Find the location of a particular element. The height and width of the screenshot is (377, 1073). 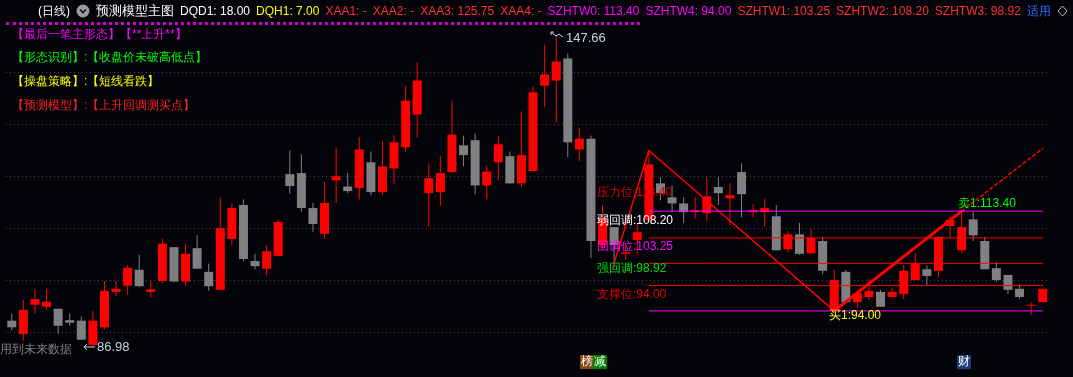

text: SZHTW4: 94.00 is located at coordinates (688, 11).